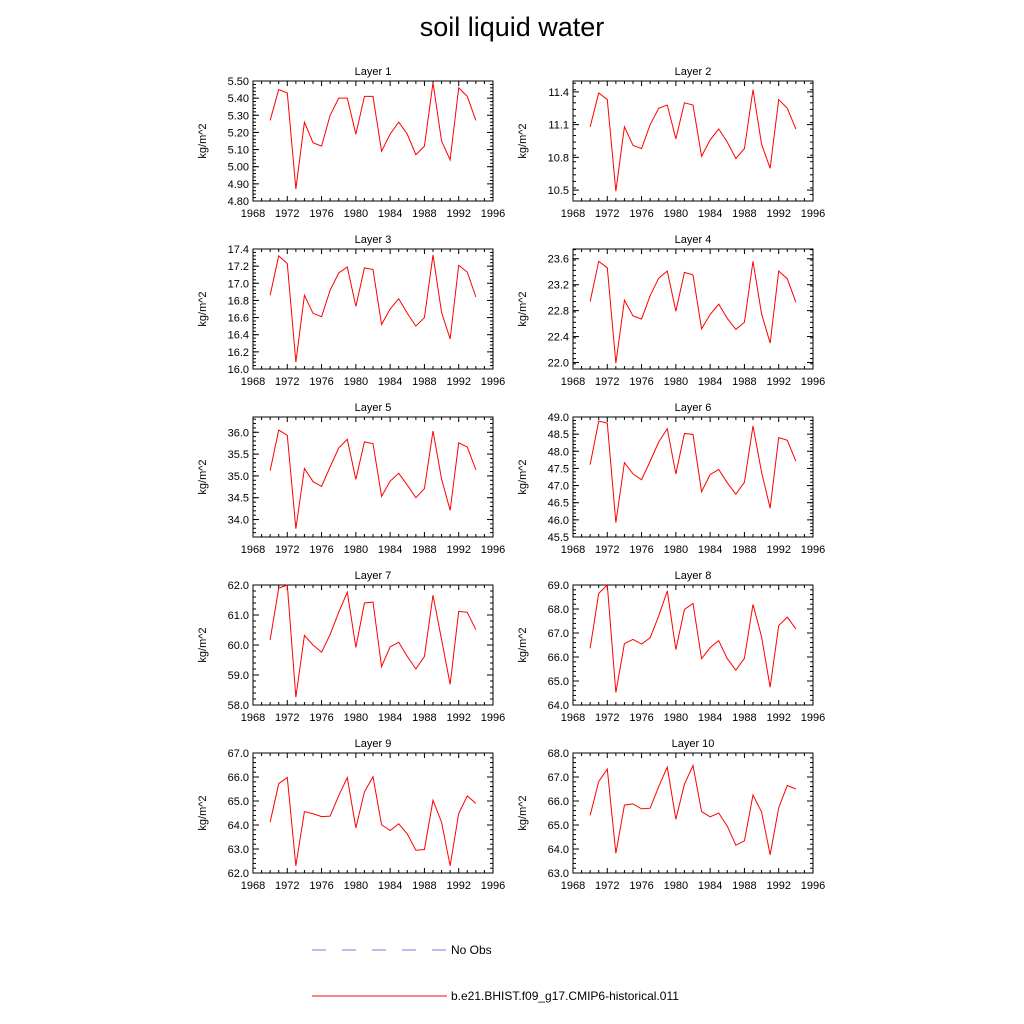 The width and height of the screenshot is (1024, 1024). What do you see at coordinates (238, 370) in the screenshot?
I see `y-tick-label: 16.0` at bounding box center [238, 370].